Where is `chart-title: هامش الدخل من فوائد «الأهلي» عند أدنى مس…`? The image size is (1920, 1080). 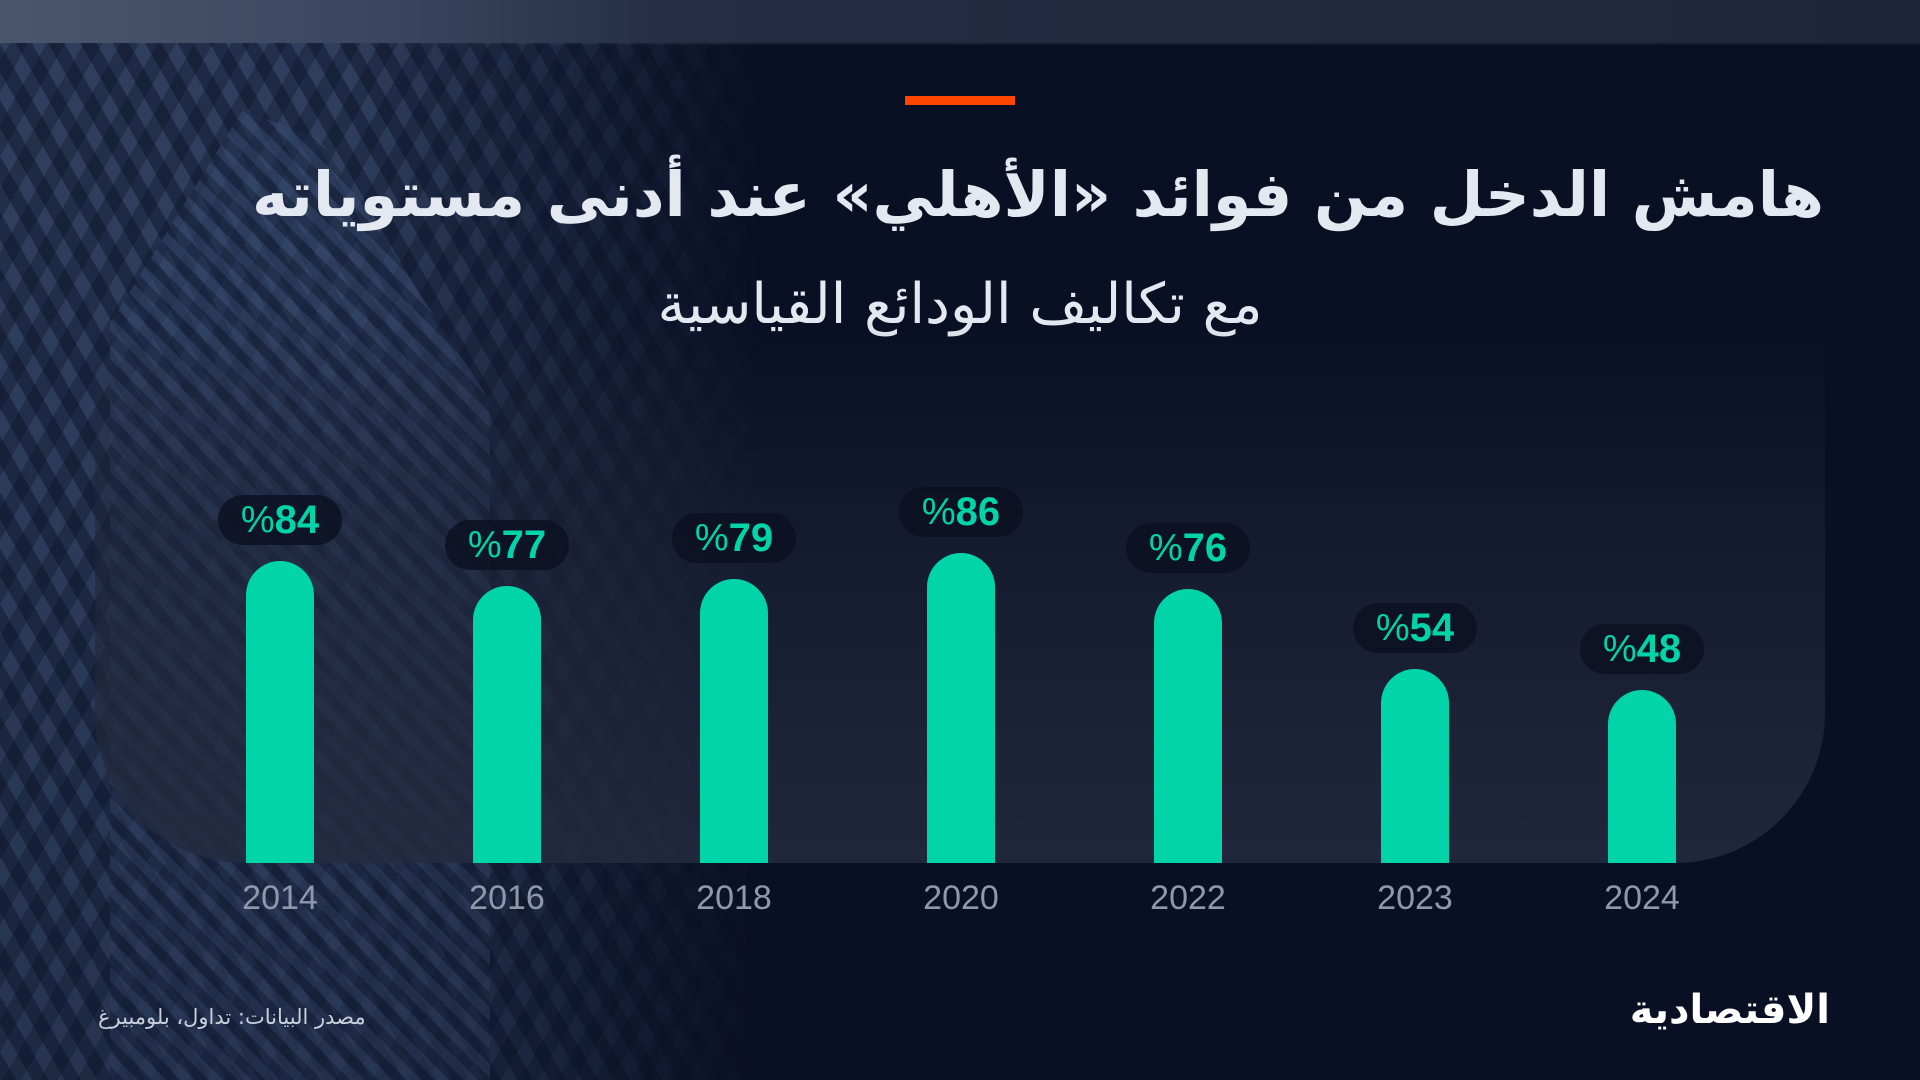
chart-title: هامش الدخل من فوائد «الأهلي» عند أدنى مس… is located at coordinates (1038, 194).